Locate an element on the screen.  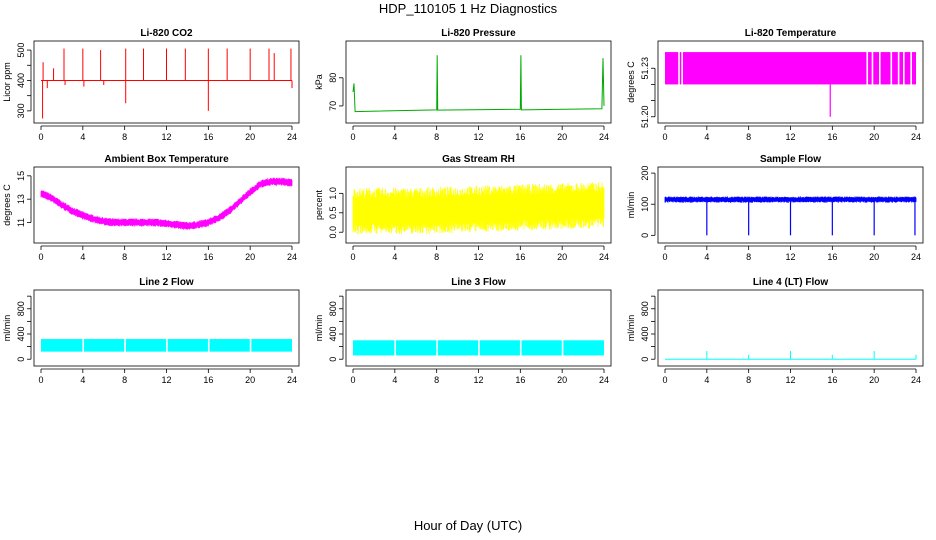
y-tick-label: 500 is located at coordinates (21, 50).